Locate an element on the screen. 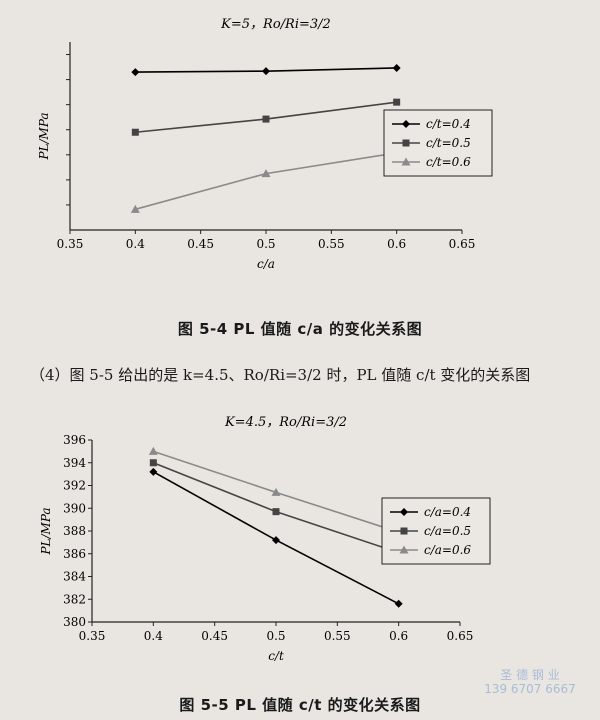 The width and height of the screenshot is (600, 720). legend-label-2: c/a=0.5 is located at coordinates (447, 531).